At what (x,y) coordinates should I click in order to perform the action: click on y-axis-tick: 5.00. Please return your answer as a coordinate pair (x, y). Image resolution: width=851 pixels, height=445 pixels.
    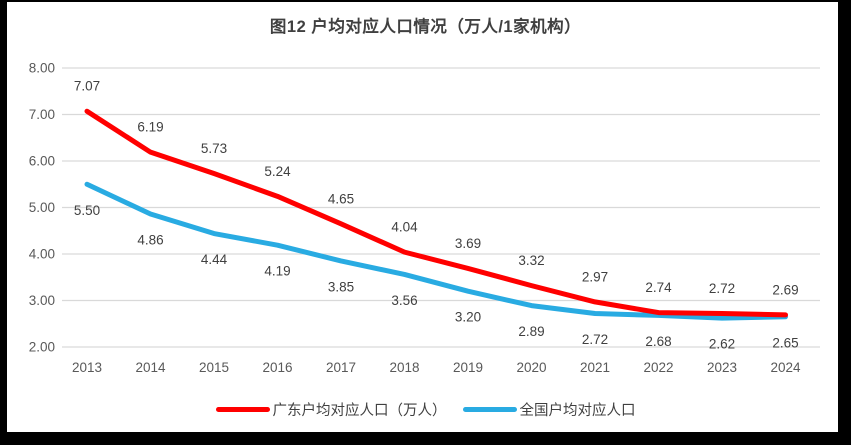
    Looking at the image, I should click on (42, 207).